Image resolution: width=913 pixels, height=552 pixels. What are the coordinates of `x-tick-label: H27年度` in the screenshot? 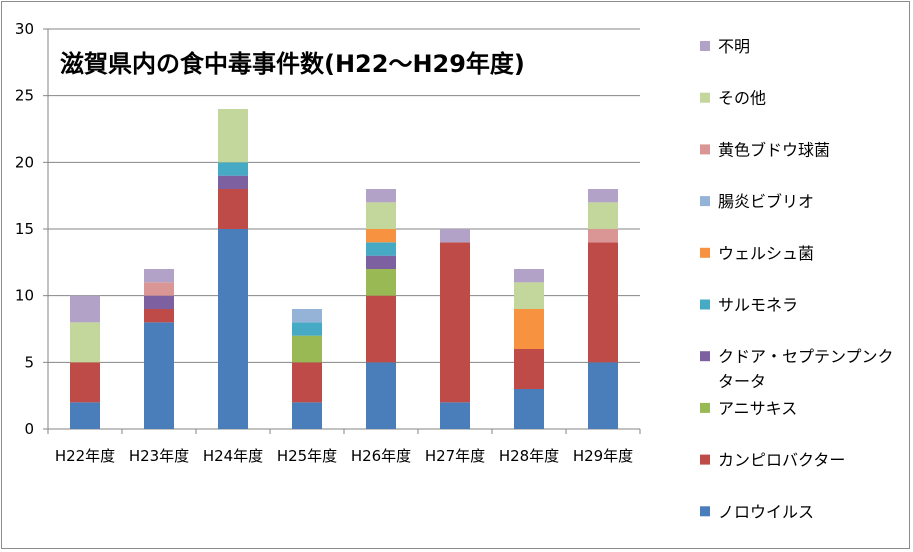 It's located at (455, 456).